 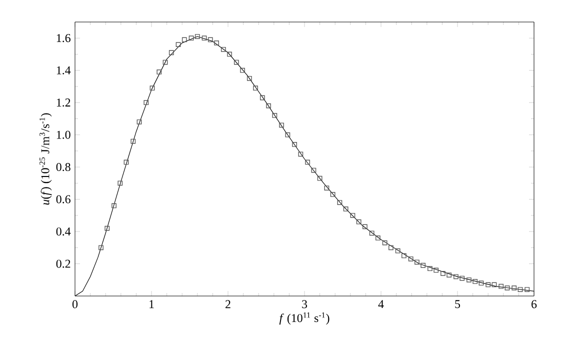 What do you see at coordinates (63, 70) in the screenshot?
I see `y-tick-label: 1.4` at bounding box center [63, 70].